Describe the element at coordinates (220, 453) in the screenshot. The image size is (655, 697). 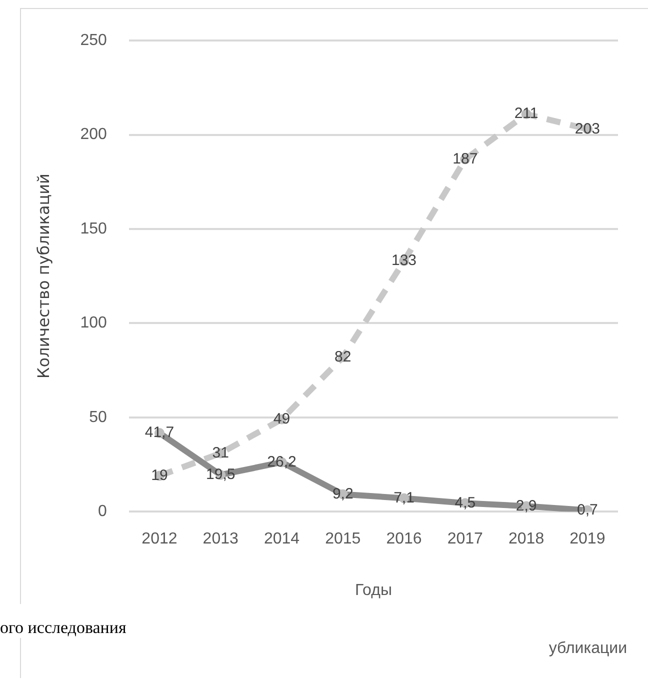
I see `data-label: 31` at that location.